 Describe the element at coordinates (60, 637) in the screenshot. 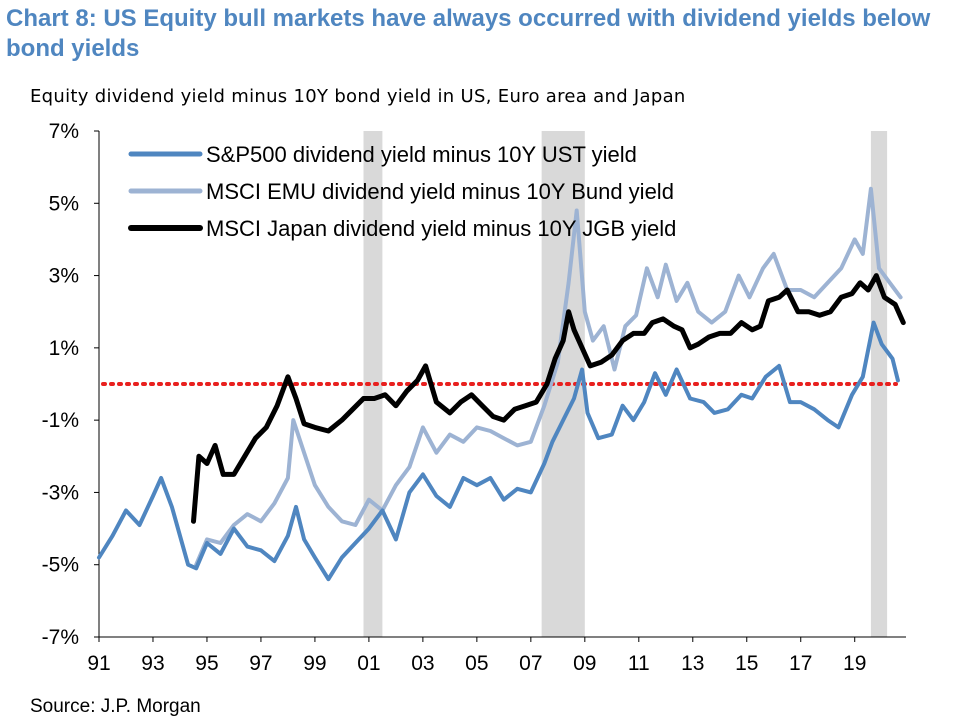

I see `y-tick-label: -7%` at that location.